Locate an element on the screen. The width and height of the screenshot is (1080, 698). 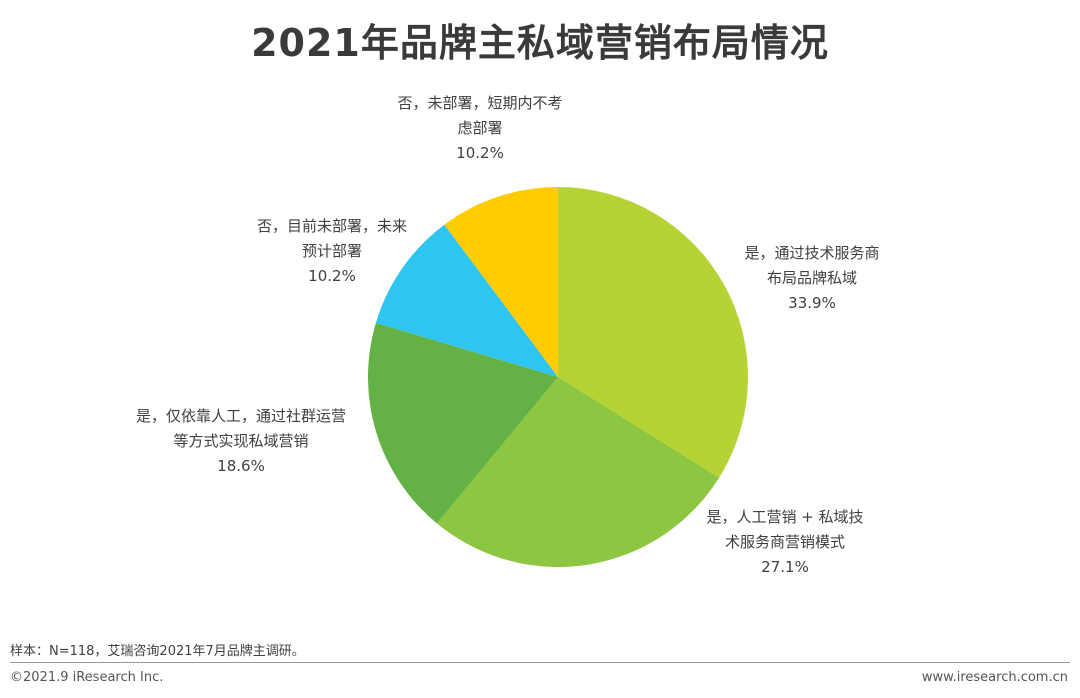
slice-label-line: 是，通过技术服务商 is located at coordinates (812, 253).